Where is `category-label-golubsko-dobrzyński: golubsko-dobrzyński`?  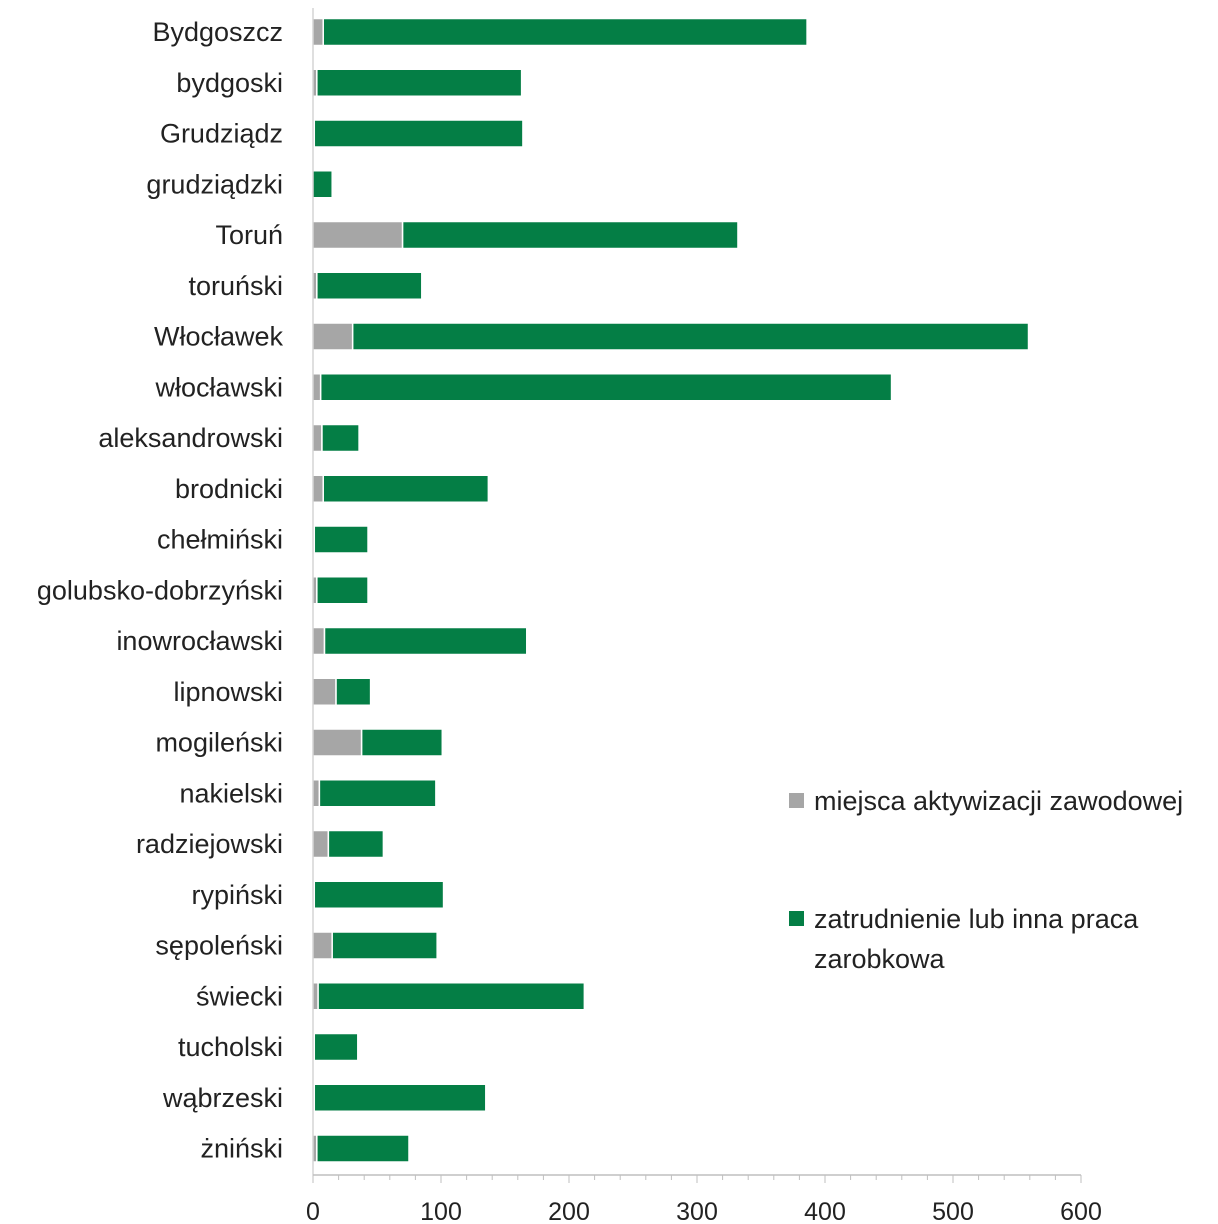
category-label-golubsko-dobrzyński: golubsko-dobrzyński is located at coordinates (160, 590).